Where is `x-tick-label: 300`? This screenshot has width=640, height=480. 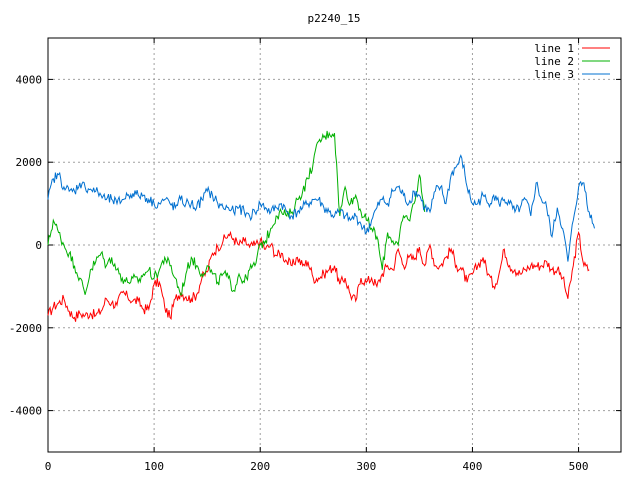 x-tick-label: 300 is located at coordinates (366, 466).